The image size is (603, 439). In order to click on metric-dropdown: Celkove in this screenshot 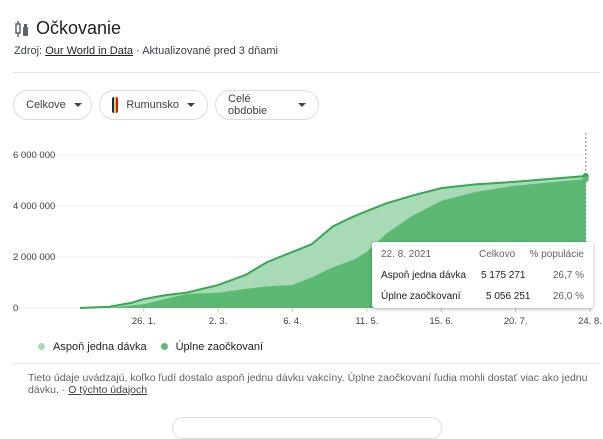, I will do `click(52, 105)`.